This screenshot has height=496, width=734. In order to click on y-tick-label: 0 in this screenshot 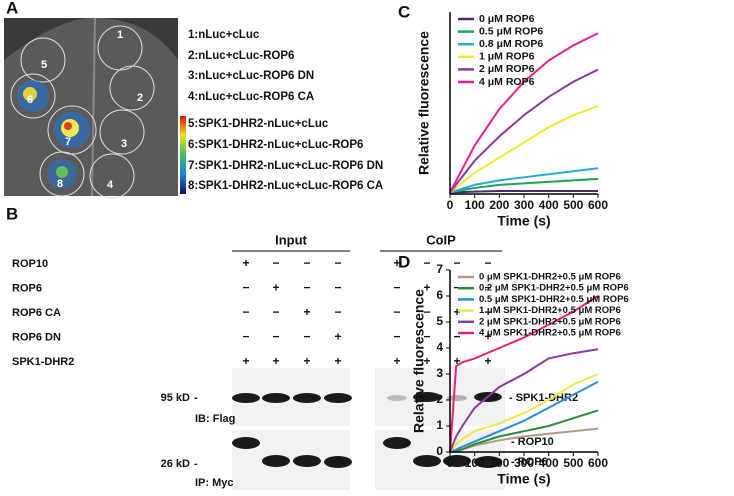, I will do `click(439, 451)`.